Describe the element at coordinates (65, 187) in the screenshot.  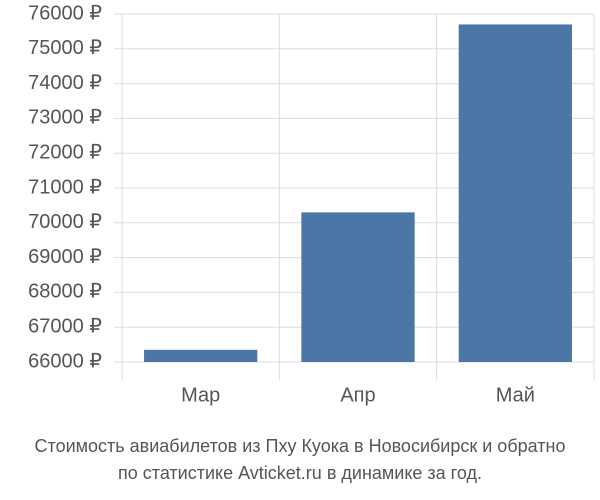
I see `y-tick-label: 71000 ₽` at that location.